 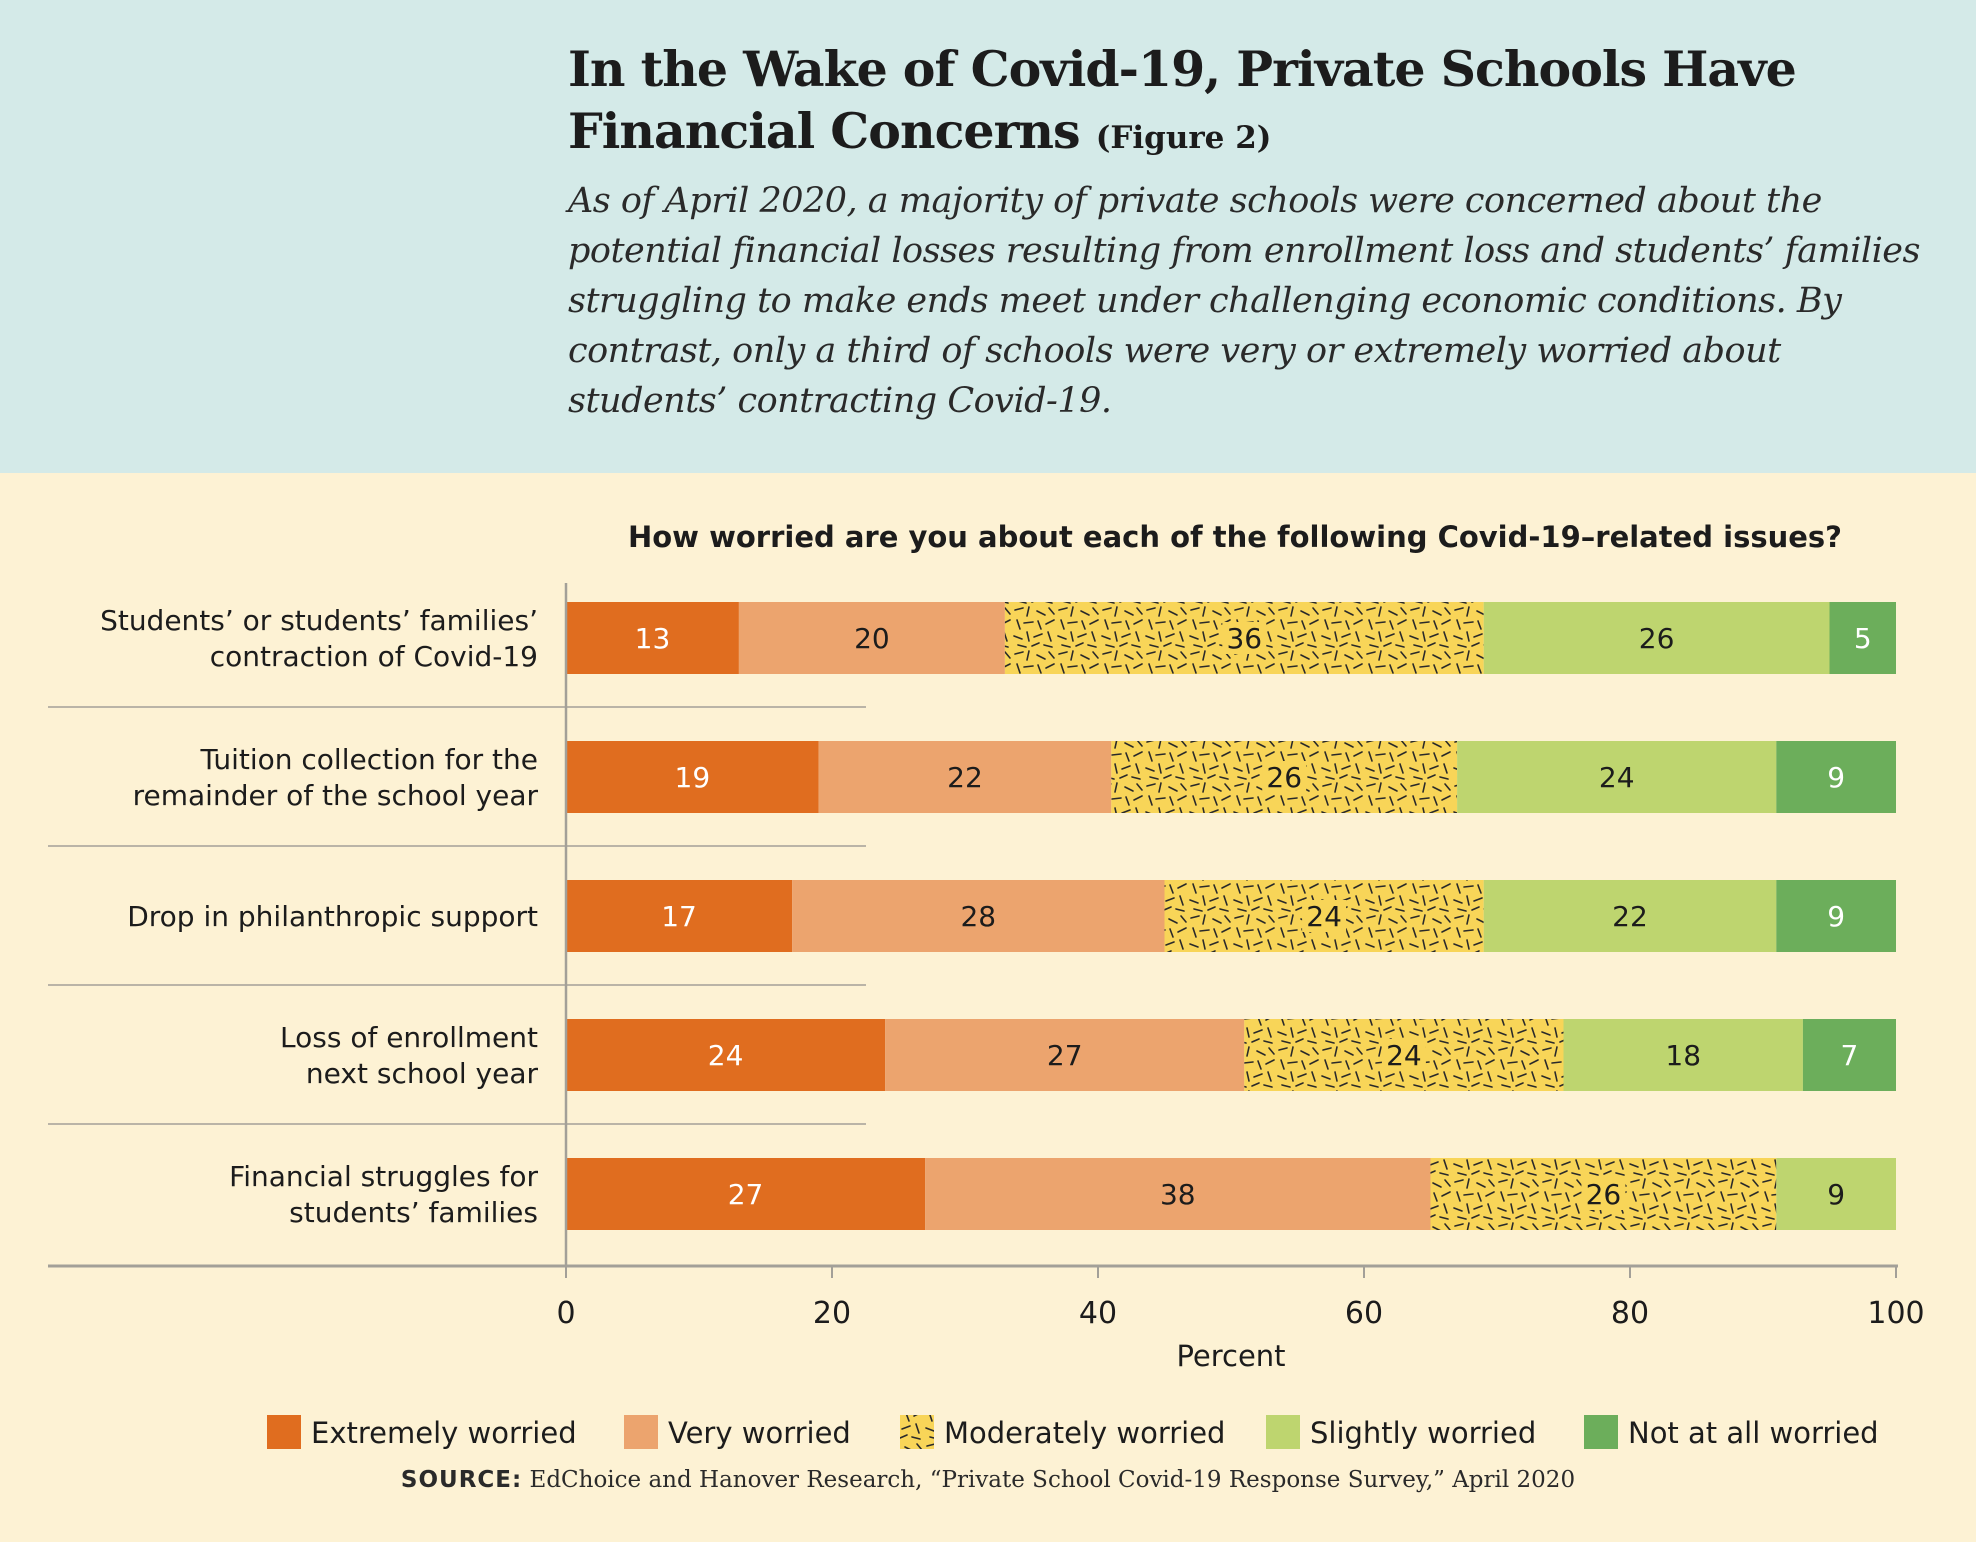 I want to click on row-separators, so click(x=457, y=915).